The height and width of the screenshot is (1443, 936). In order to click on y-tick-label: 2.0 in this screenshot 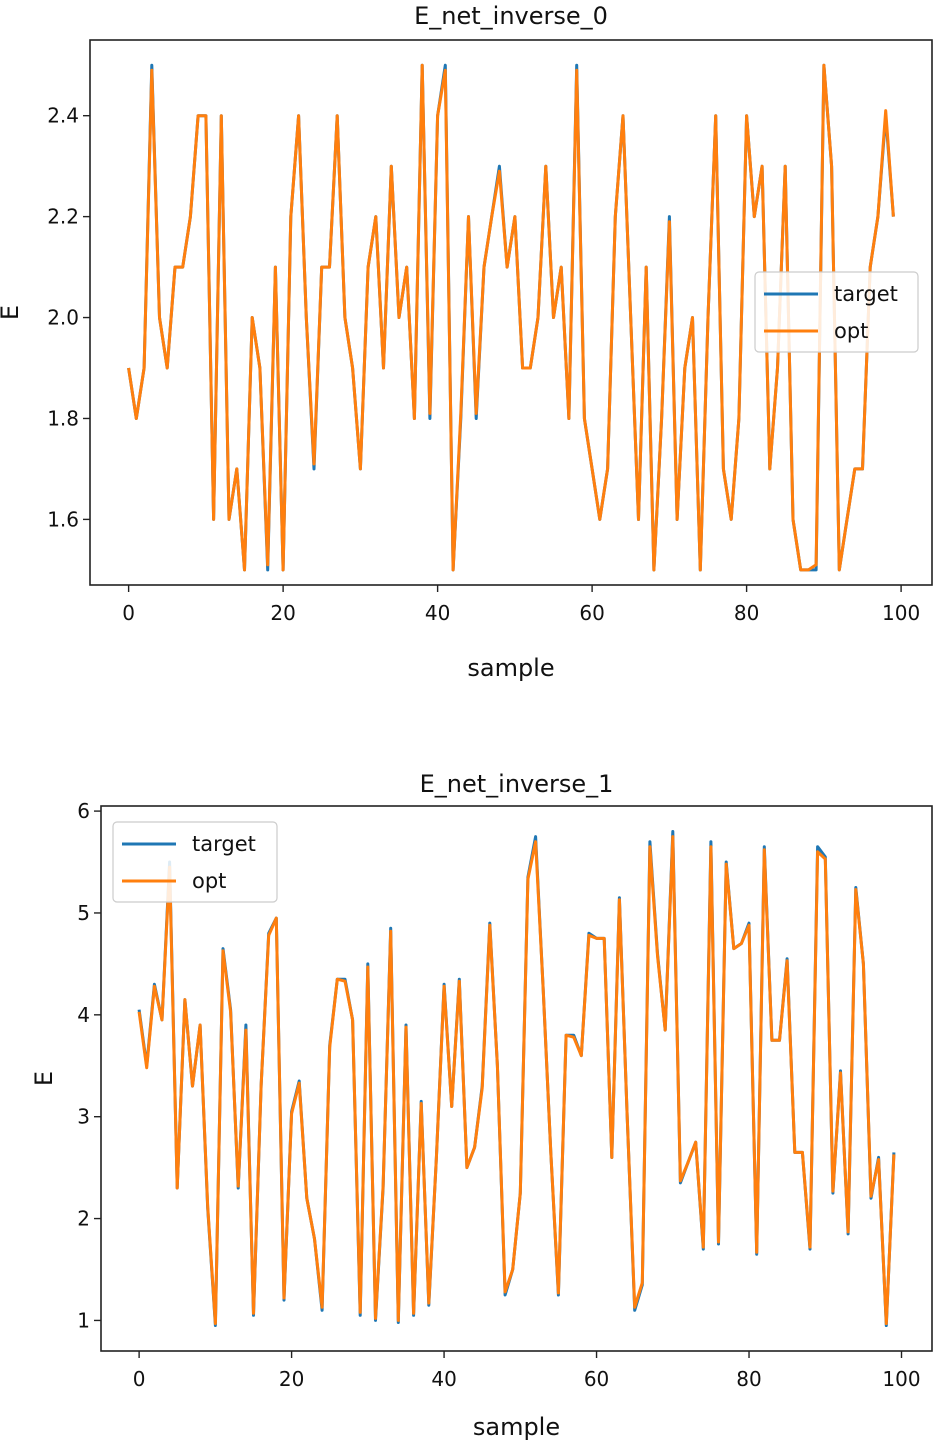, I will do `click(63, 318)`.